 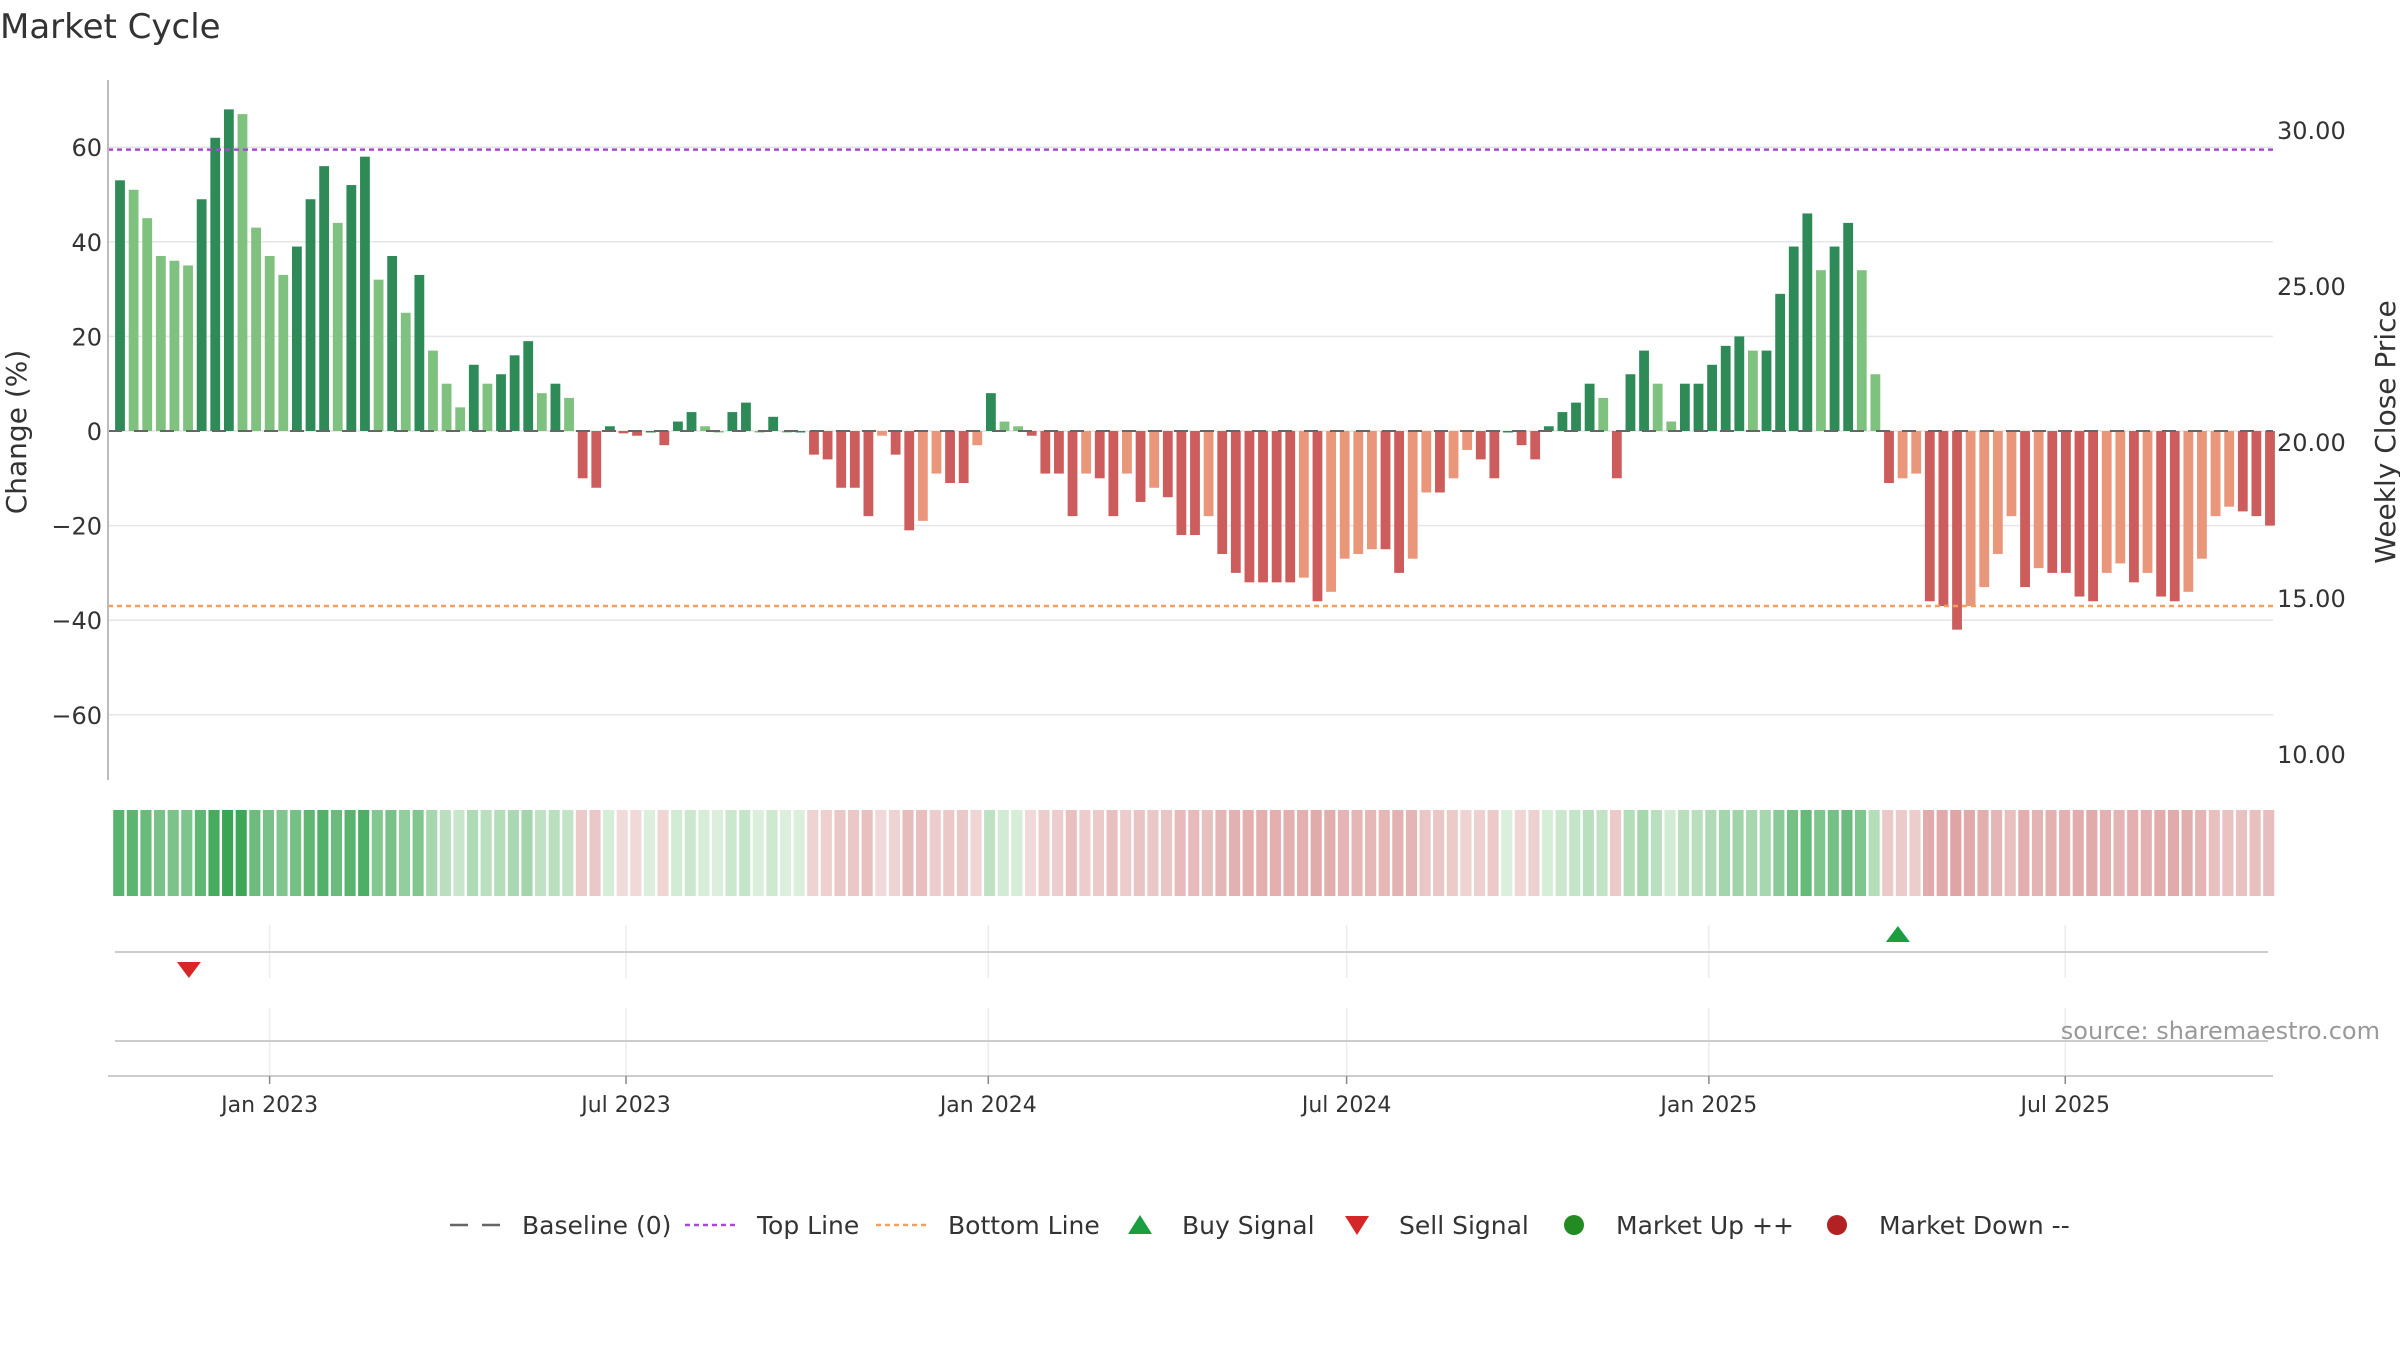 What do you see at coordinates (76, 527) in the screenshot?
I see `y-tick-label: −20` at bounding box center [76, 527].